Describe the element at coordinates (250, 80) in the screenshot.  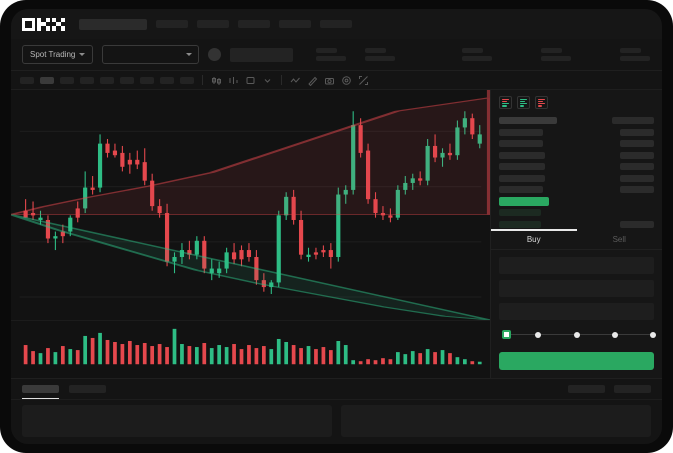
I see `compare-icon` at that location.